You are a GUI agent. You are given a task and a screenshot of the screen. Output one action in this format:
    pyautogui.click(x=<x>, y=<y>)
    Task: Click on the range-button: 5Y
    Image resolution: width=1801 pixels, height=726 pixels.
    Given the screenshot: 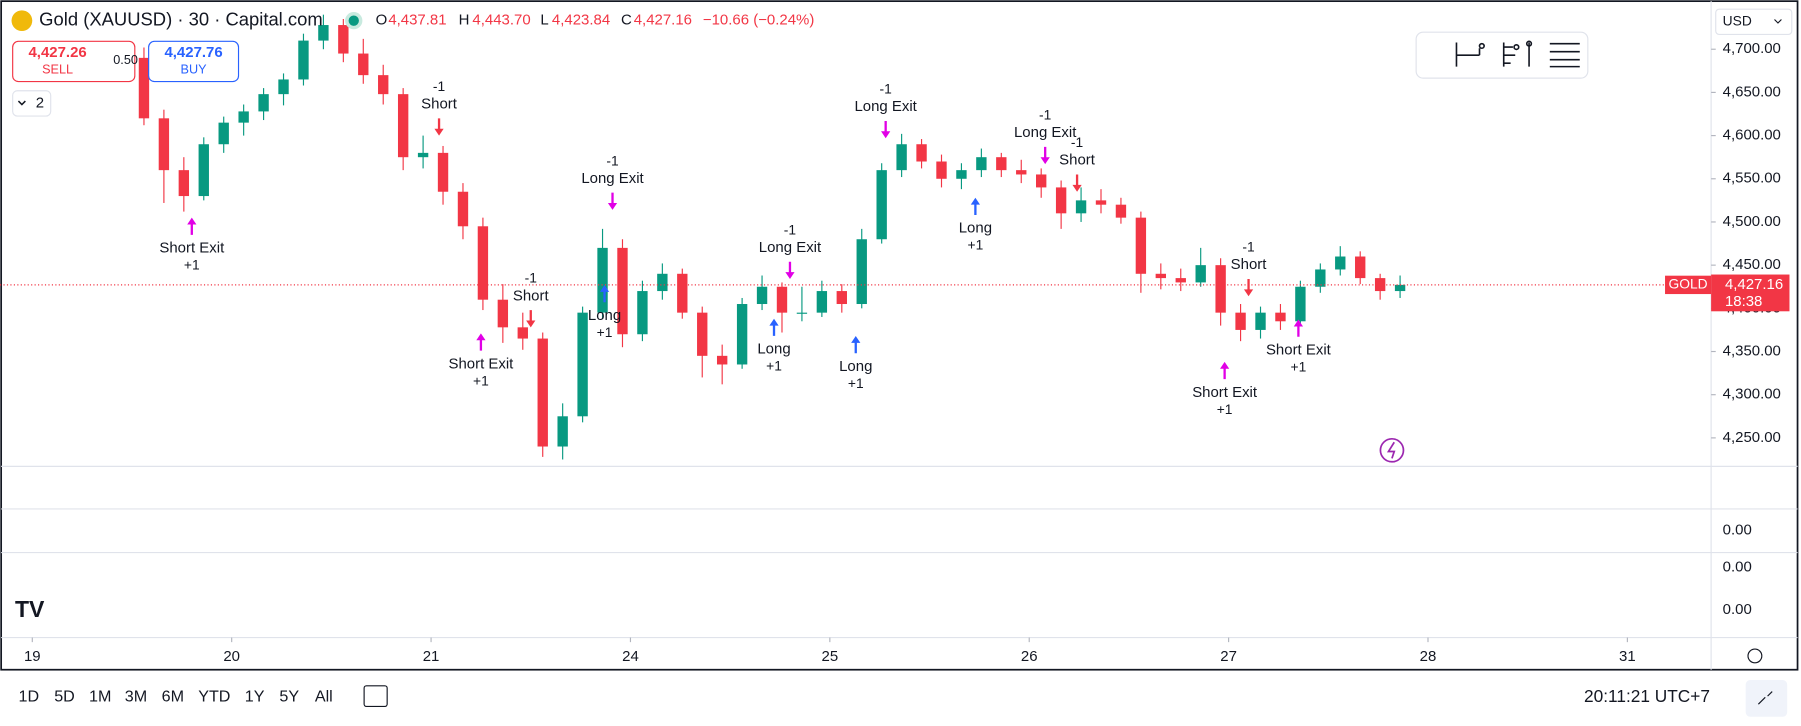 What is the action you would take?
    pyautogui.click(x=289, y=697)
    